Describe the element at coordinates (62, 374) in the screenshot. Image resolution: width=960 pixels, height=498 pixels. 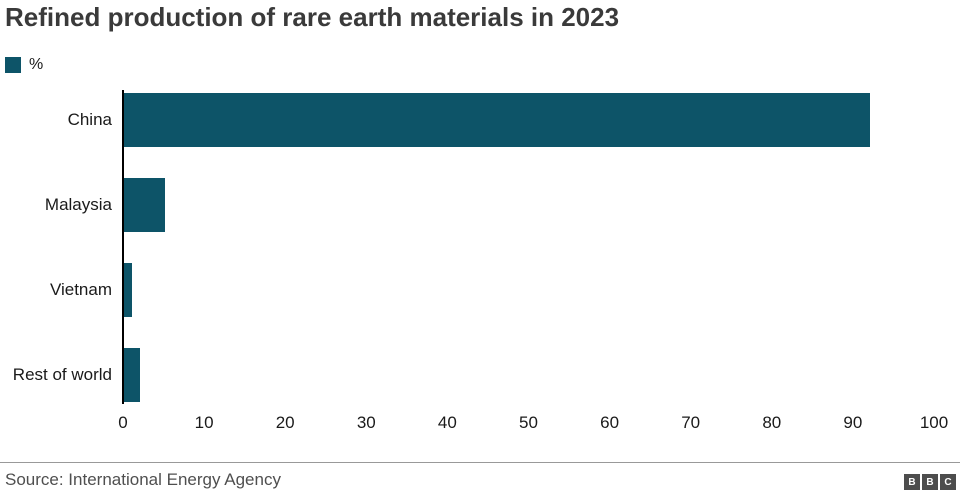
I see `category-label: Rest of world` at that location.